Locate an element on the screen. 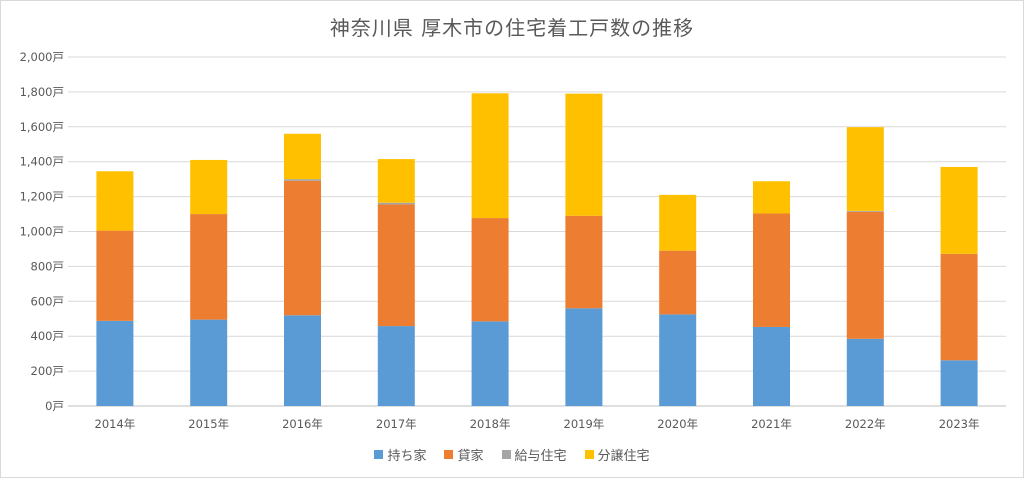  legend-label: 給与住宅 is located at coordinates (540, 456).